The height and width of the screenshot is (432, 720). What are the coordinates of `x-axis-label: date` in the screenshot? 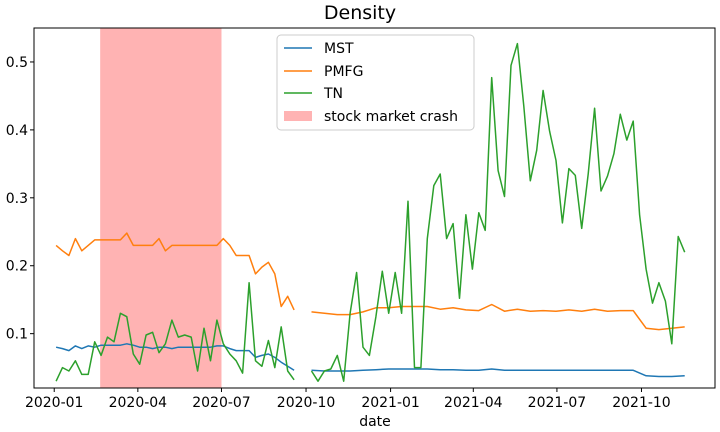 It's located at (375, 422).